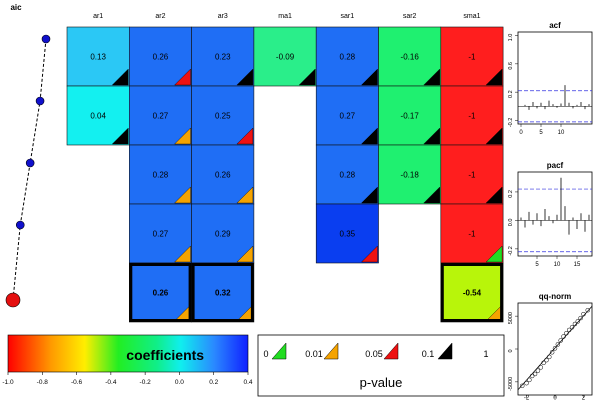 Image resolution: width=599 pixels, height=400 pixels. Describe the element at coordinates (98, 57) in the screenshot. I see `coef-label-r0-ar1: 0.13` at that location.